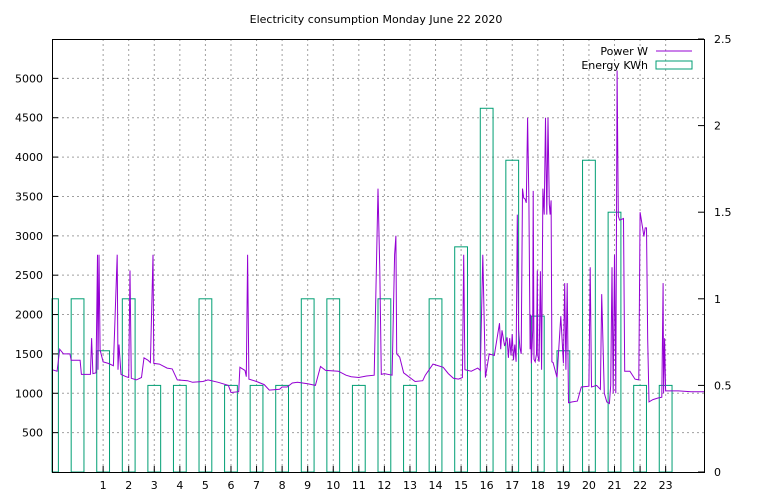 The height and width of the screenshot is (500, 768). I want to click on x-tick-label: 22, so click(640, 485).